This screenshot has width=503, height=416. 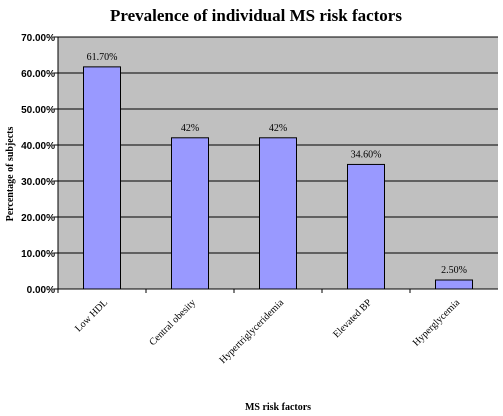 I want to click on x-tick-label: Central obesity, so click(x=172, y=322).